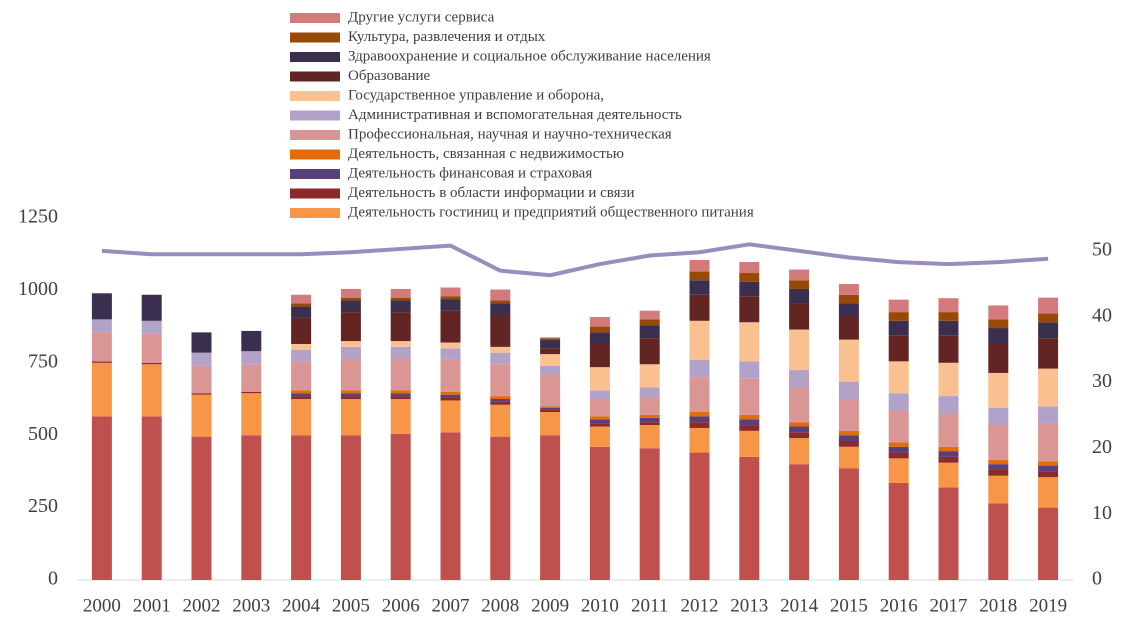  Describe the element at coordinates (749, 605) in the screenshot. I see `x-tick-label: 2013` at that location.